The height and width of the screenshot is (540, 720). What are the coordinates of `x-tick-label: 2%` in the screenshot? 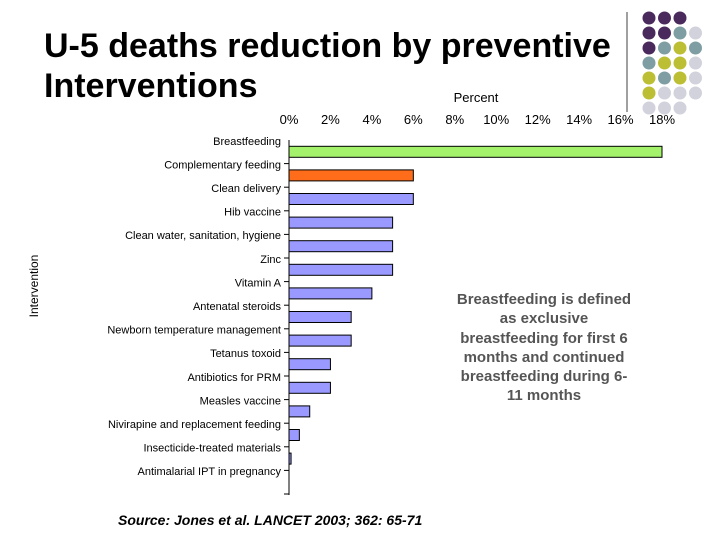 It's located at (330, 119).